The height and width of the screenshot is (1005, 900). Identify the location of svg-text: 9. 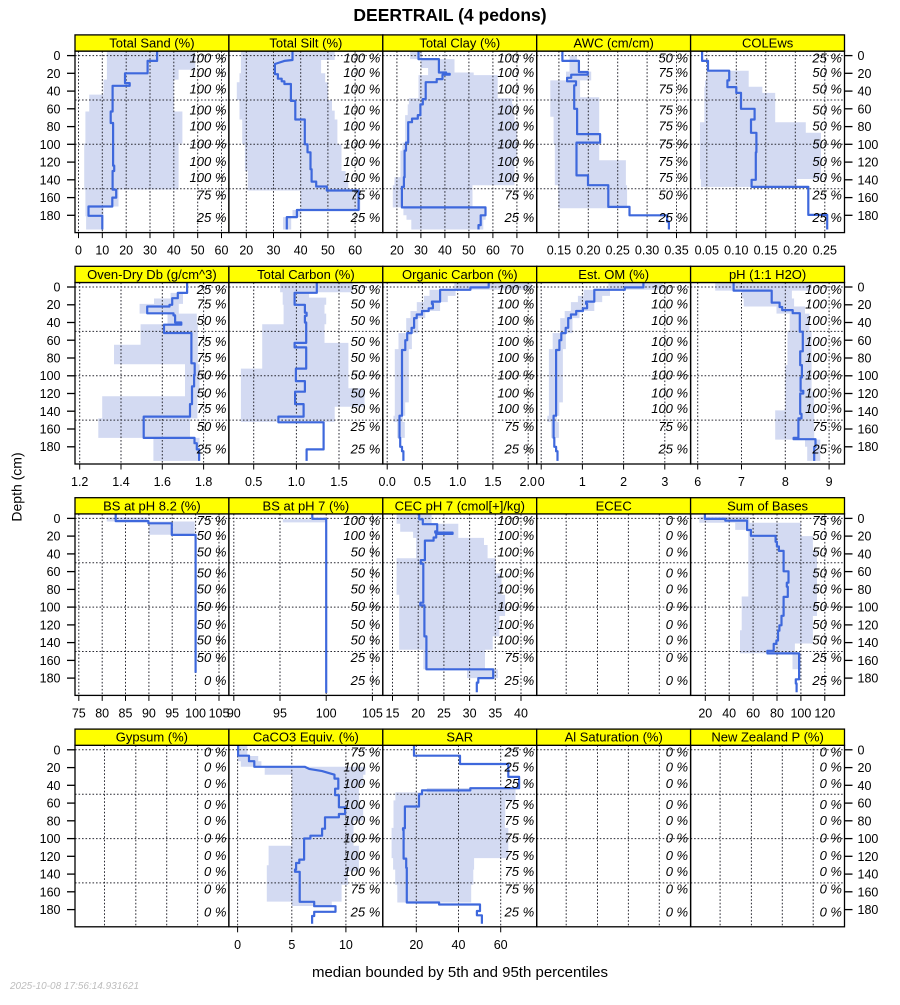
(829, 482).